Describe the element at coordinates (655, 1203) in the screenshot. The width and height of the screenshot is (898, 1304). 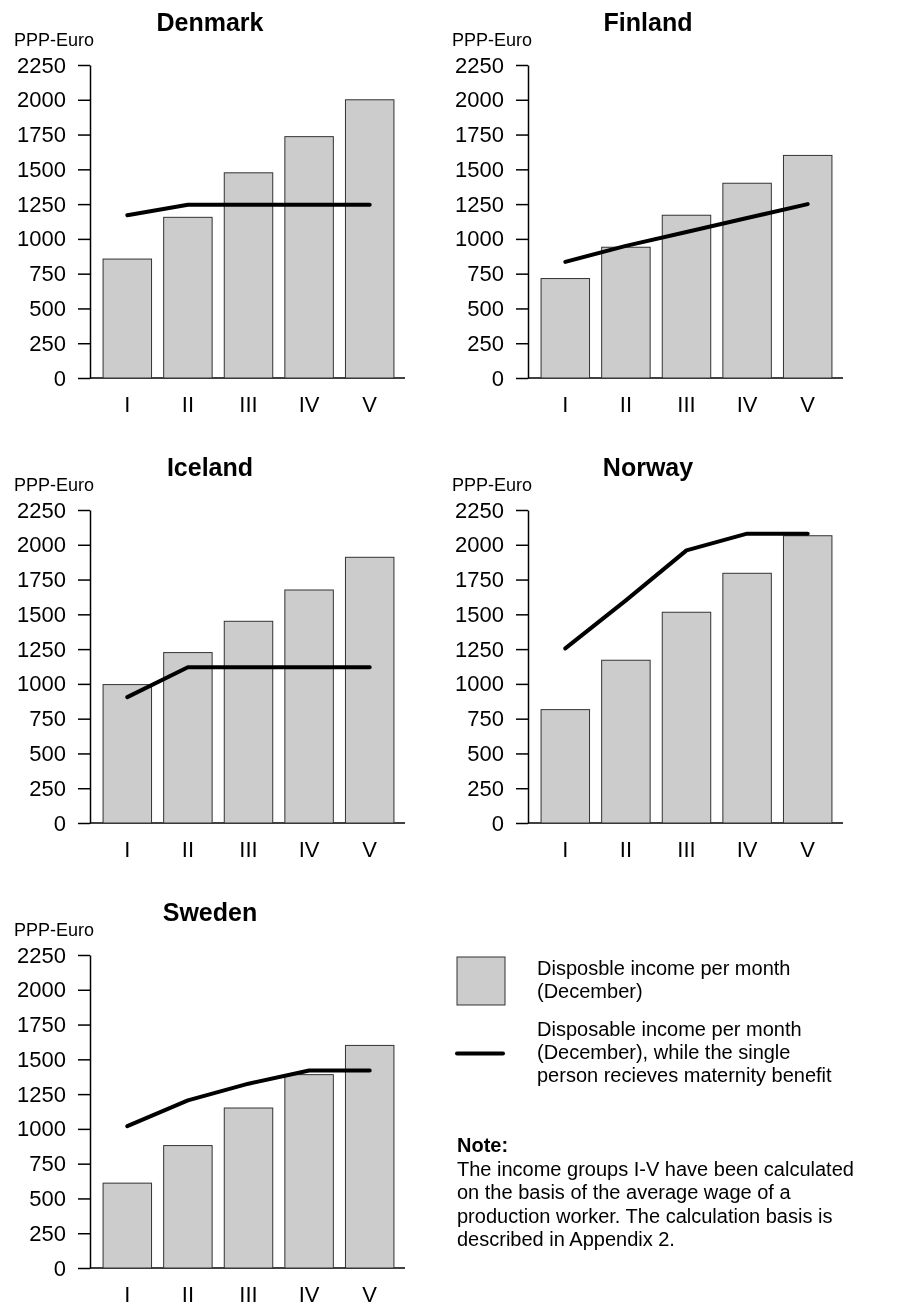
I see `text: The income groups I-V have been calculated on the basis of the average wage of a production worker. The calculation basis is described in Appendix 2.` at that location.